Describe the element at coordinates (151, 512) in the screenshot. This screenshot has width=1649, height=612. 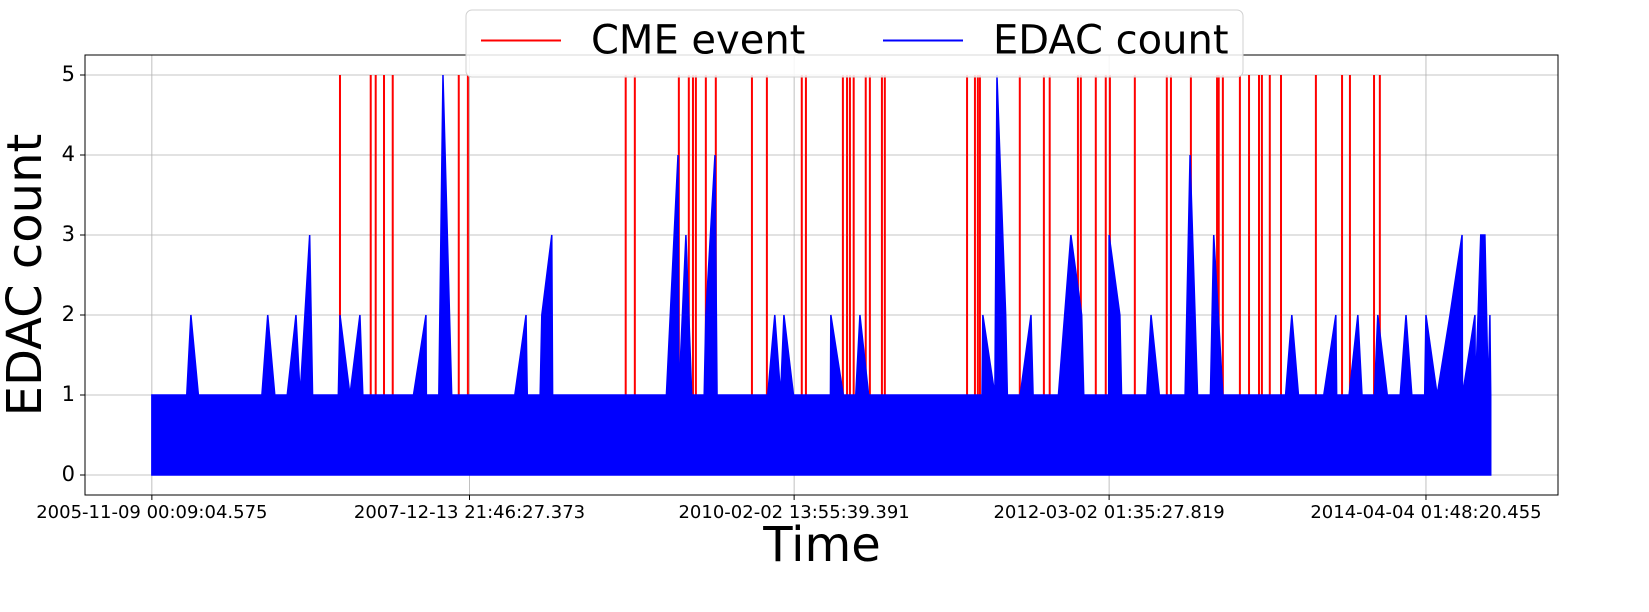
I see `x-tick-label: 2005-11-09 00:09:04.575` at that location.